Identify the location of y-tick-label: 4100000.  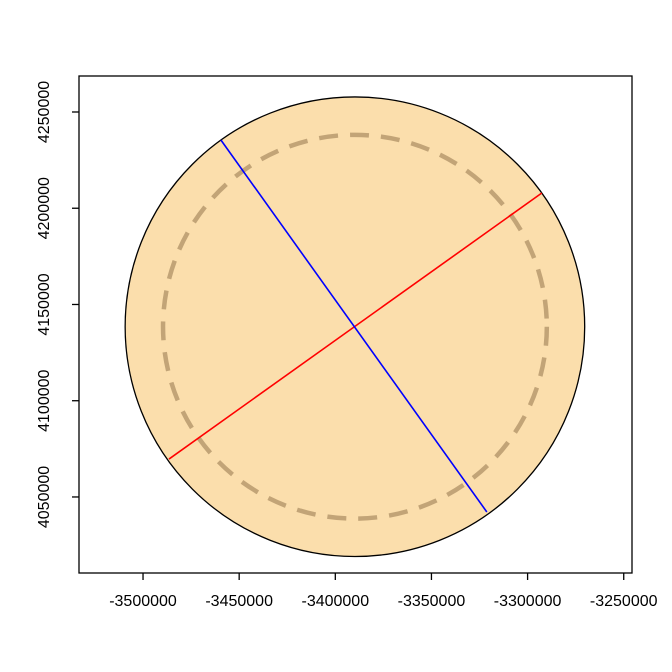
(44, 400).